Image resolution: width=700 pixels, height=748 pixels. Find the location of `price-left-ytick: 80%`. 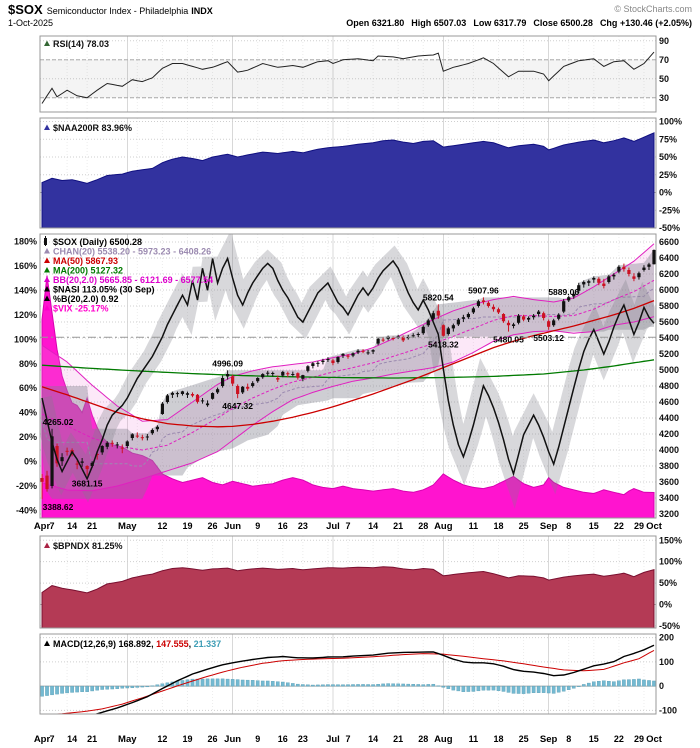

price-left-ytick: 80% is located at coordinates (28, 364).